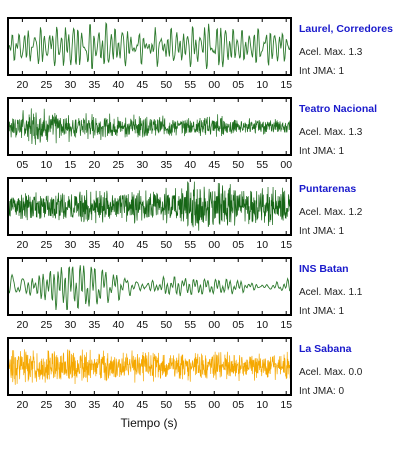 The width and height of the screenshot is (410, 460). I want to click on int-jma-label: Int JMA: 0, so click(321, 391).